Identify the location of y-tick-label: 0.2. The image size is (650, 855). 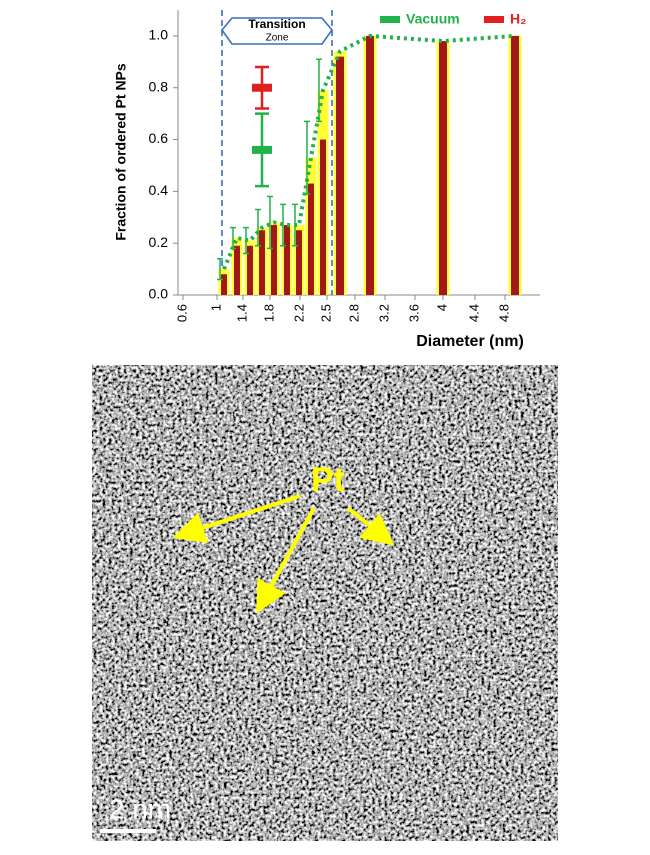
(159, 242).